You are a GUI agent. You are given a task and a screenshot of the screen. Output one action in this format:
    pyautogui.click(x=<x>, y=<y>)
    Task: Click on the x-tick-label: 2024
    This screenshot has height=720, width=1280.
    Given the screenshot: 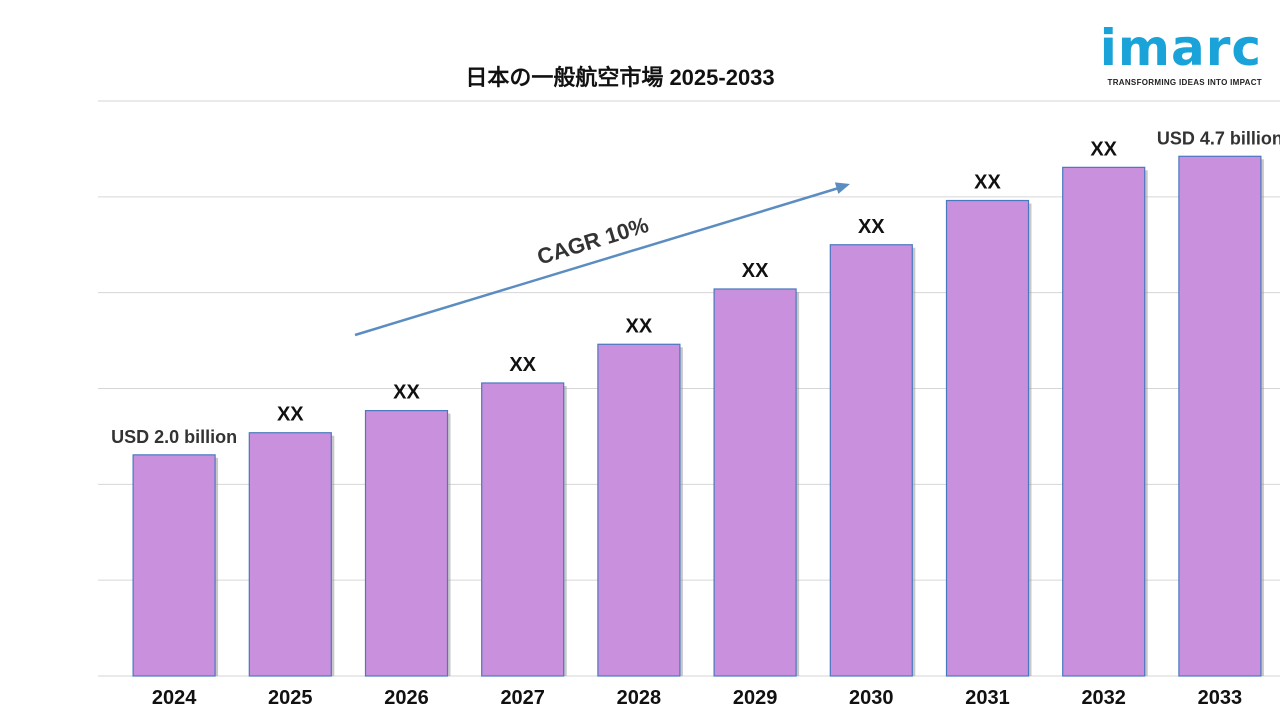 What is the action you would take?
    pyautogui.click(x=174, y=698)
    